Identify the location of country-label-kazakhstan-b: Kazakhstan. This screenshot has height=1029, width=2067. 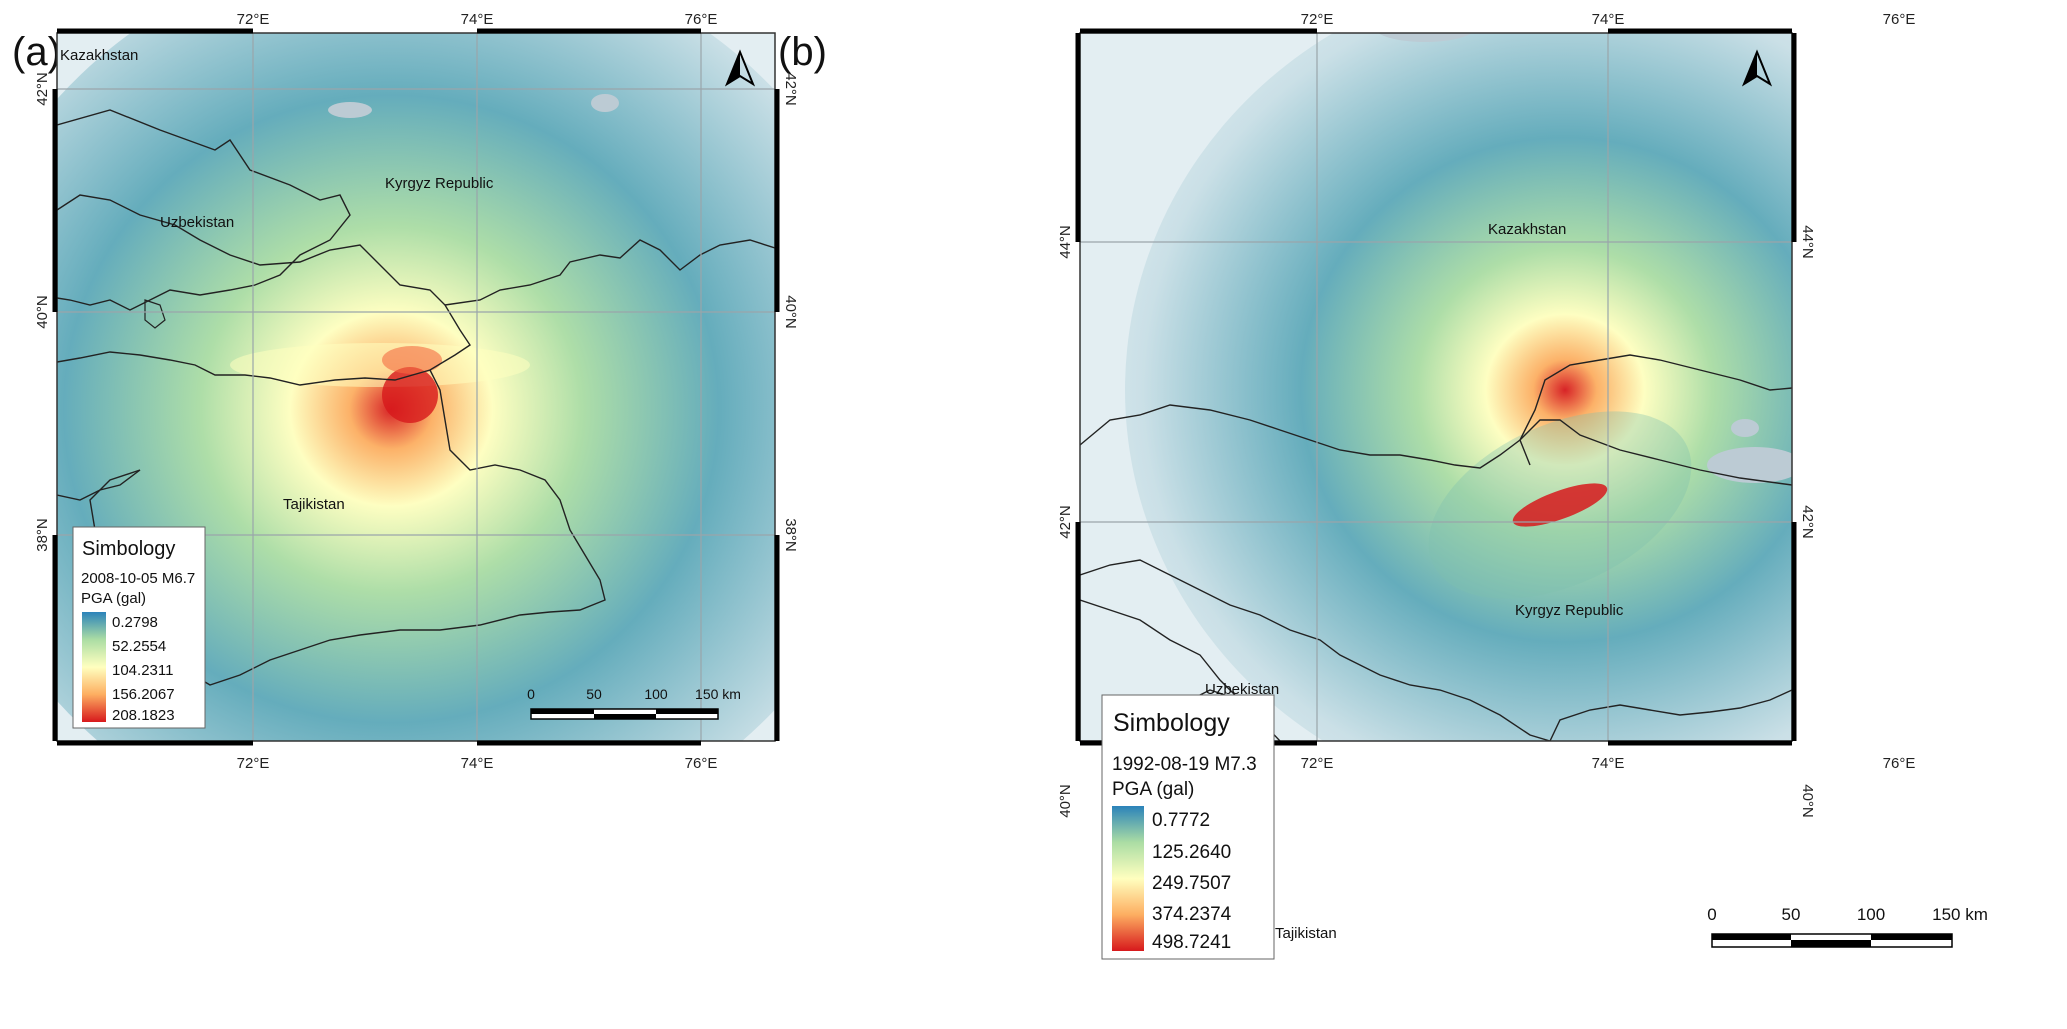
(1527, 229).